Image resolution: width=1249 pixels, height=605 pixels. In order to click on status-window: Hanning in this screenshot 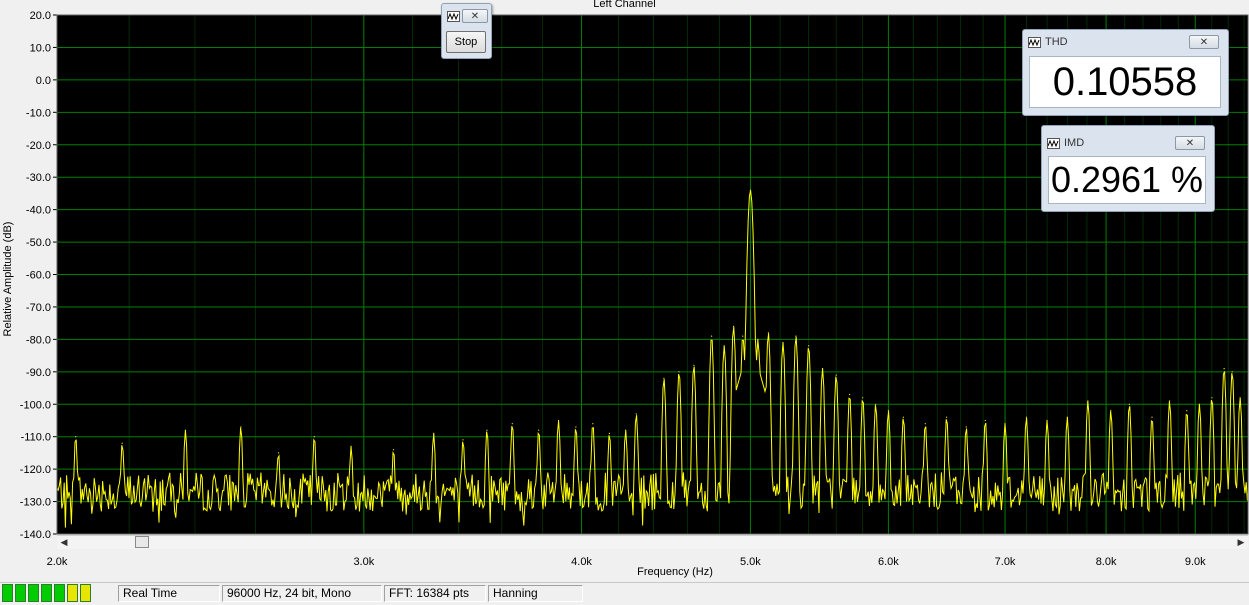, I will do `click(535, 593)`.